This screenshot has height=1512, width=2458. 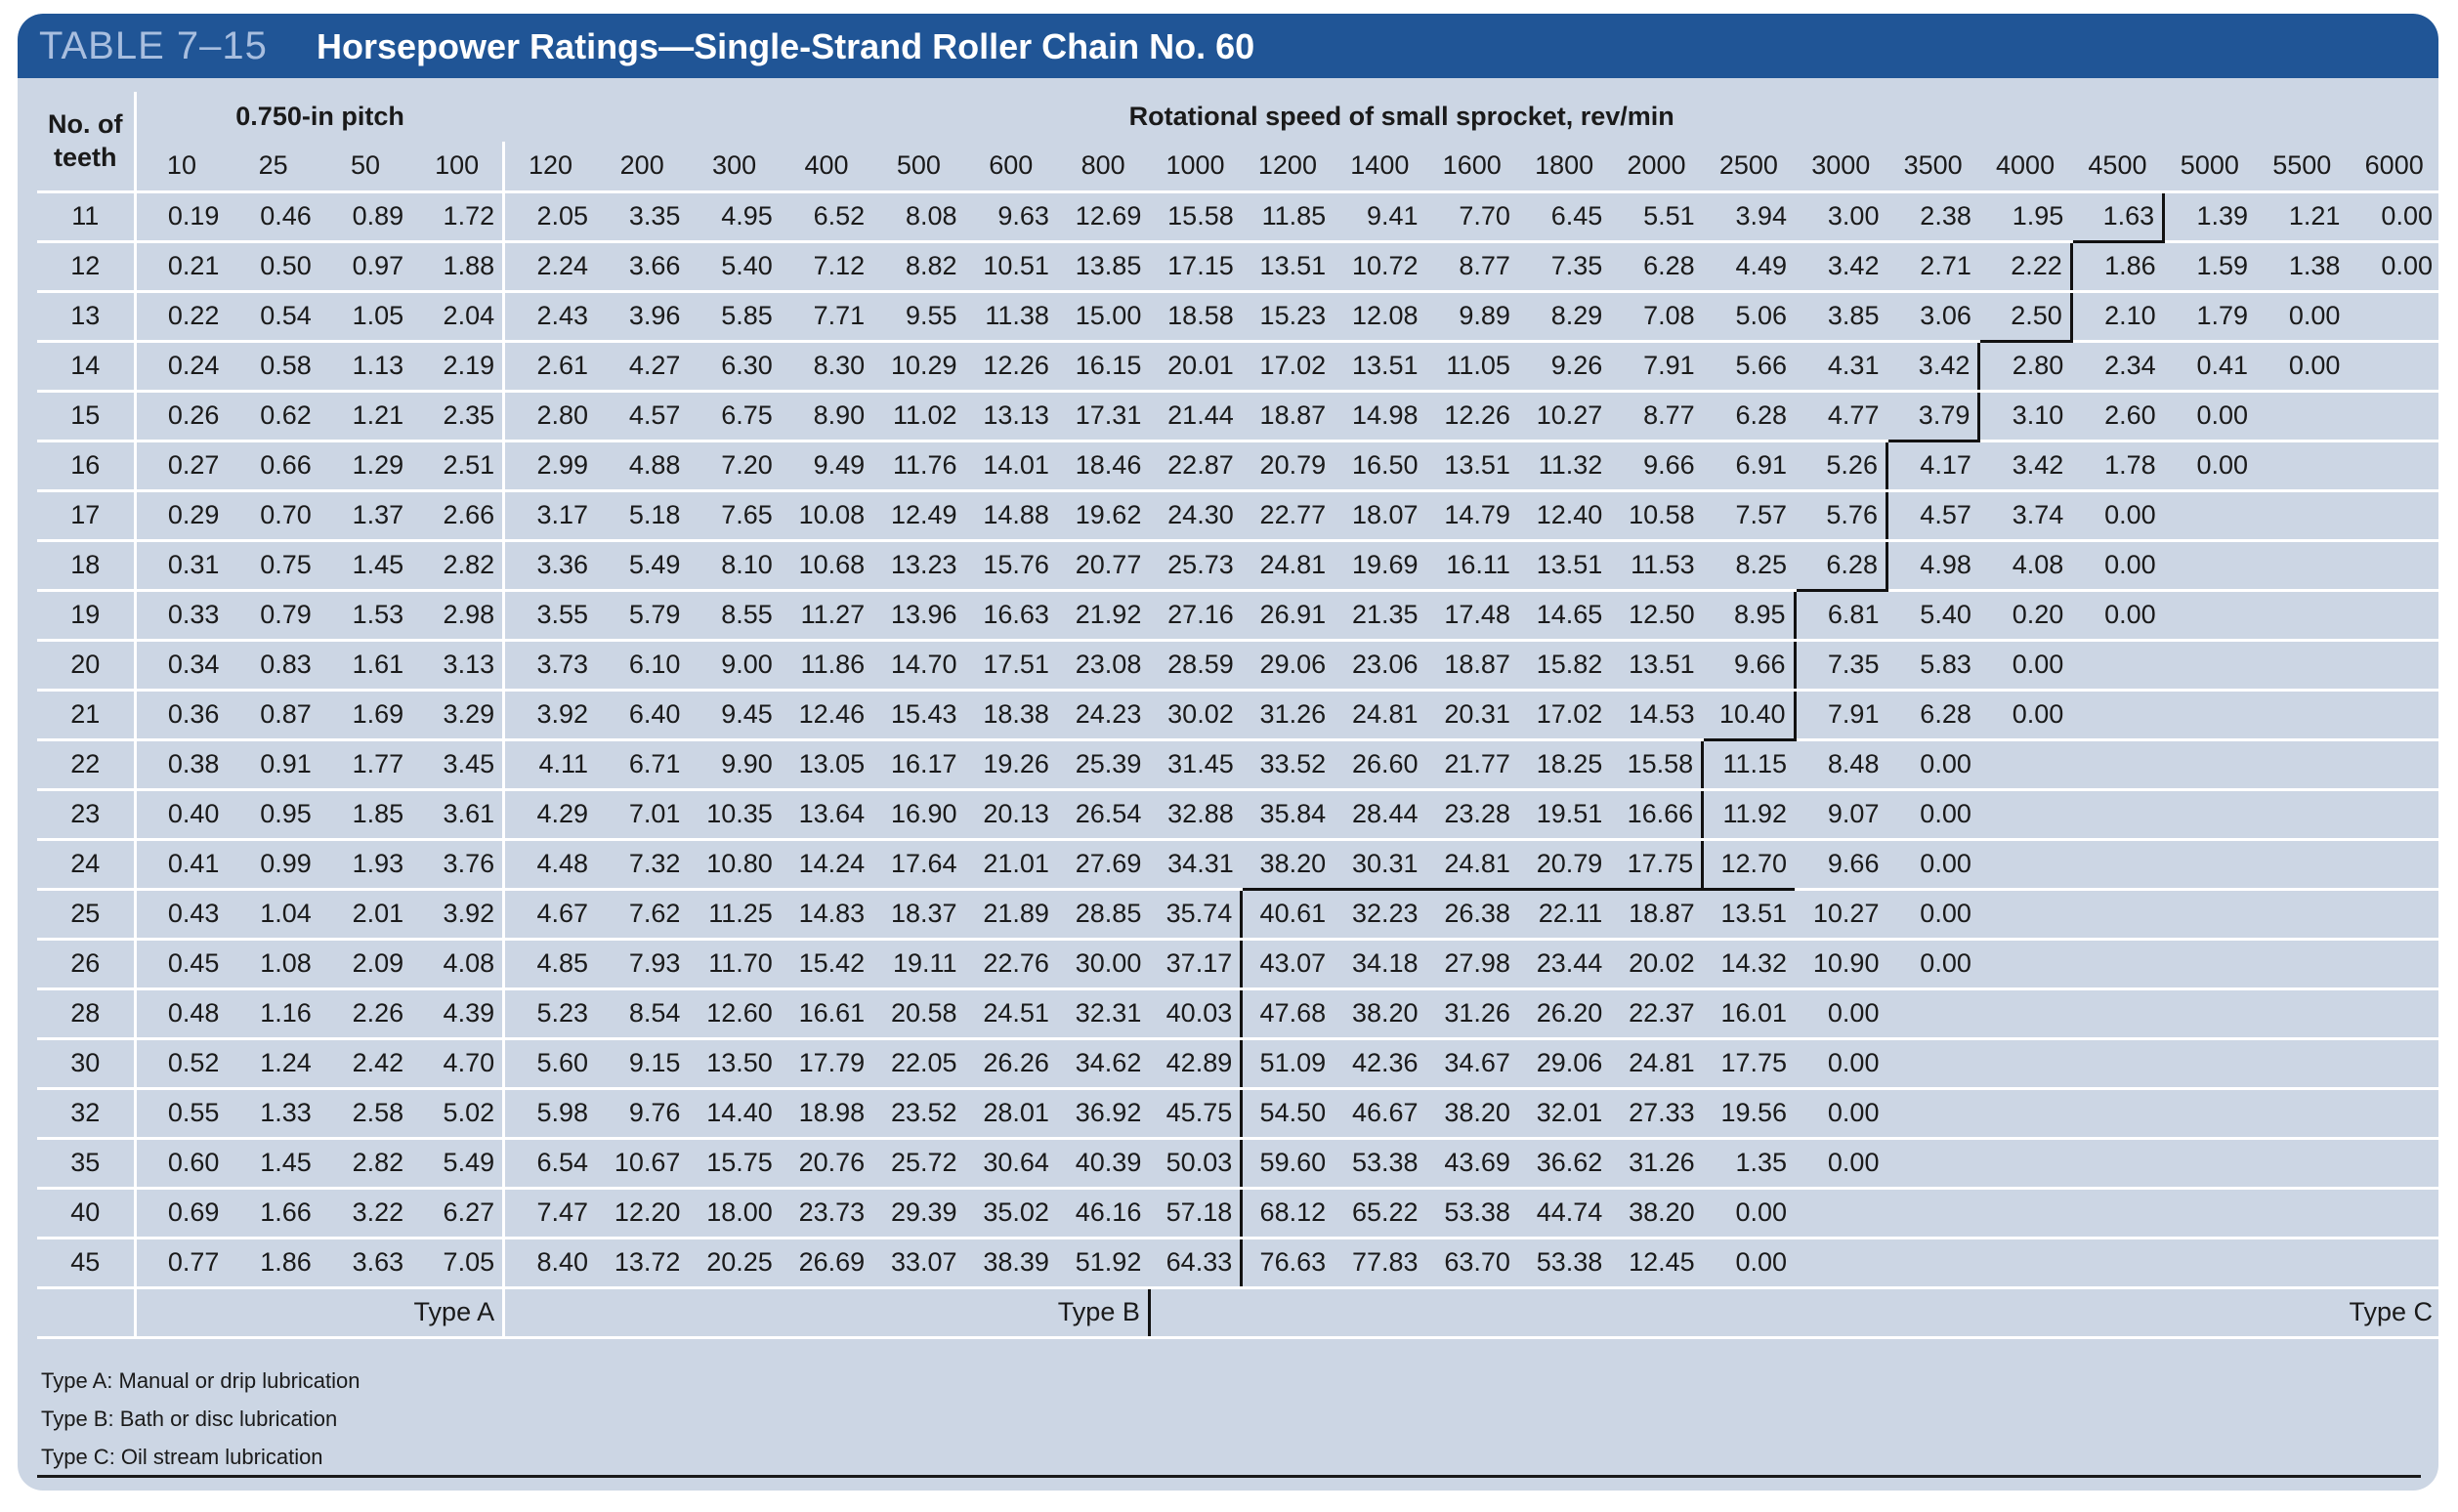 What do you see at coordinates (365, 666) in the screenshot?
I see `value-cell: 1.61` at bounding box center [365, 666].